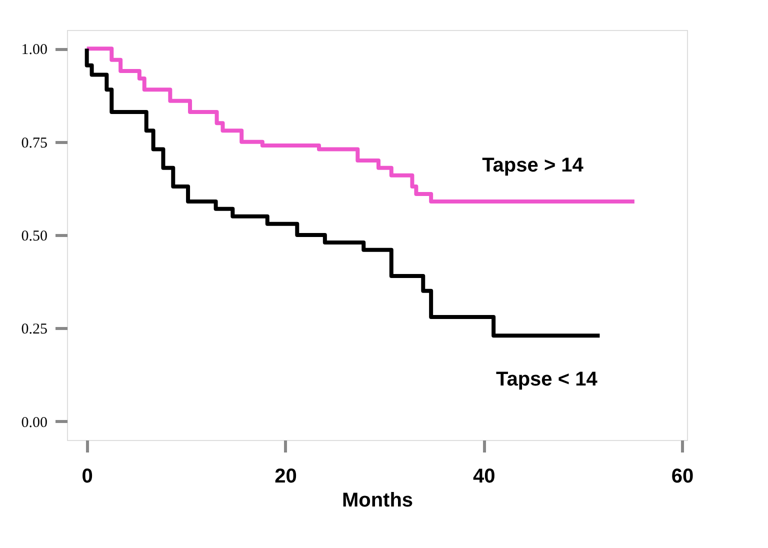 The width and height of the screenshot is (768, 548). I want to click on y-tick-label: 0.75, so click(34, 143).